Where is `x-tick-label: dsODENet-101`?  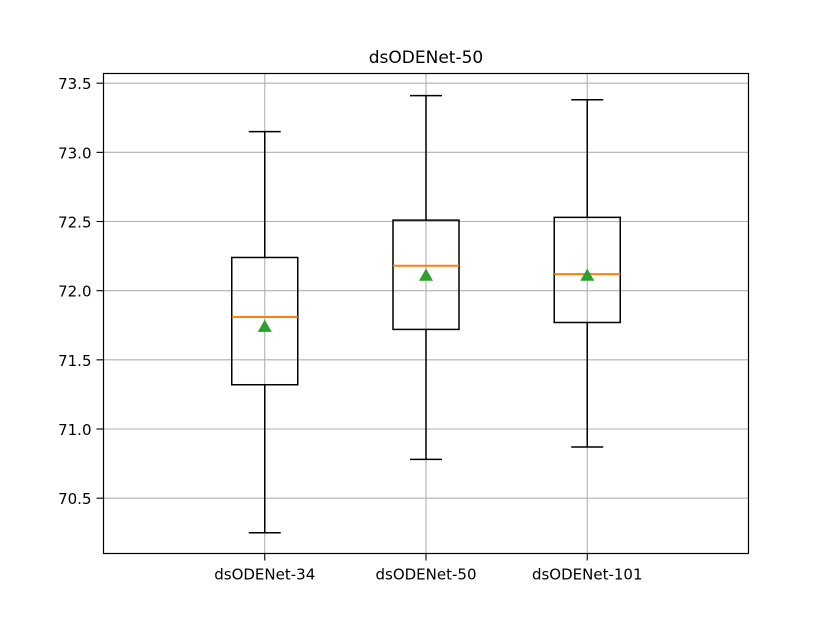
x-tick-label: dsODENet-101 is located at coordinates (587, 575).